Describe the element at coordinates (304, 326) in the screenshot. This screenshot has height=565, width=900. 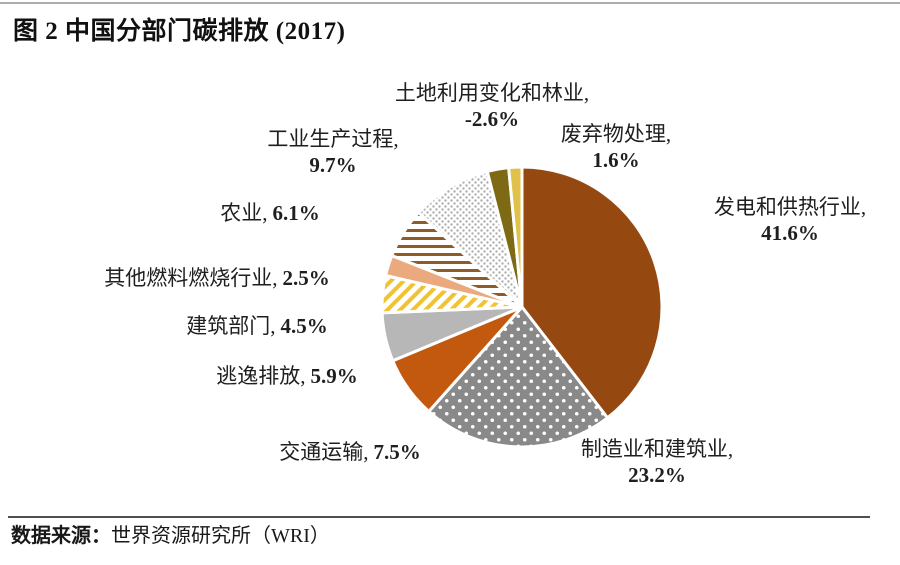
I see `label-buildings-value: 4.5%` at that location.